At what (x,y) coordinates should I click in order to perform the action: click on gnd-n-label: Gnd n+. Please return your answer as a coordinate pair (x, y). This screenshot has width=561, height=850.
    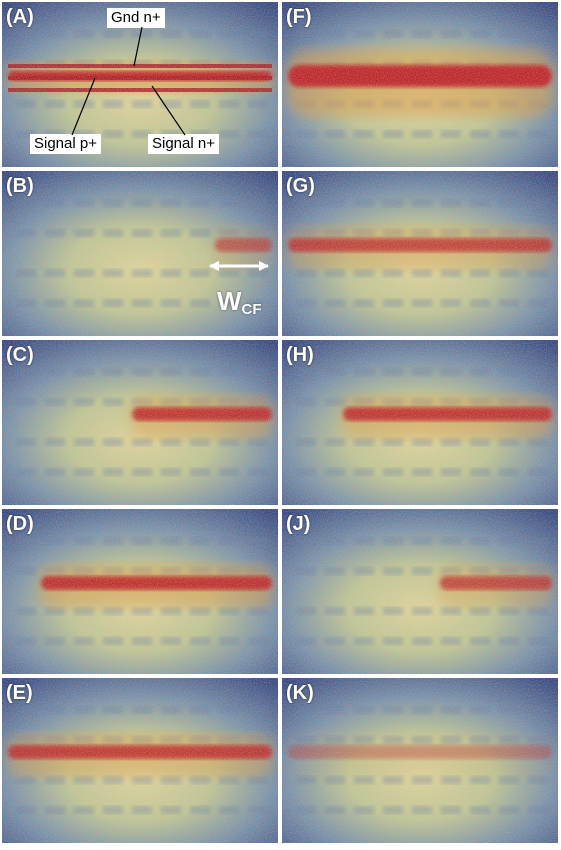
    Looking at the image, I should click on (136, 18).